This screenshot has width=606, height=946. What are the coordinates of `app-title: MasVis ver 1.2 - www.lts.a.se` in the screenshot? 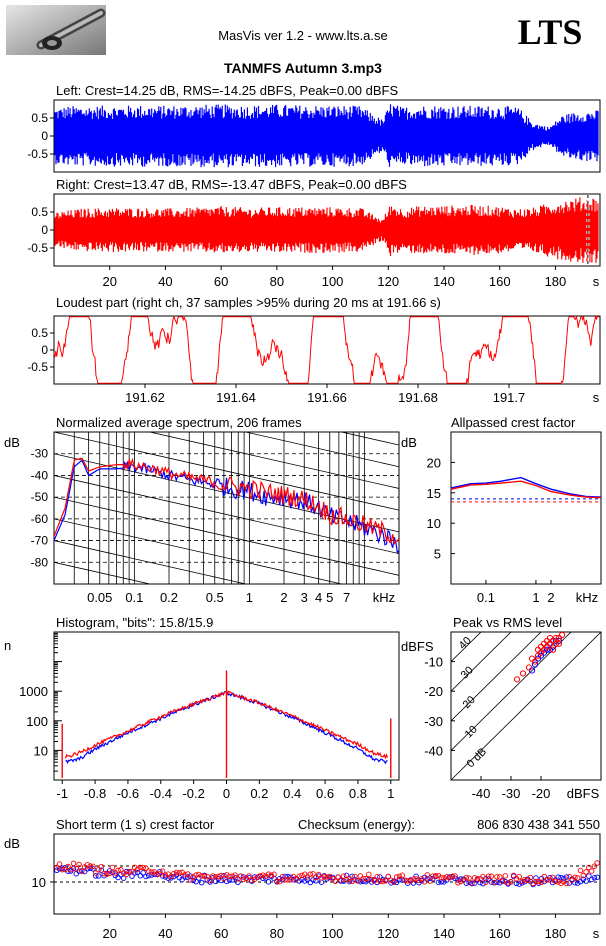 It's located at (303, 35).